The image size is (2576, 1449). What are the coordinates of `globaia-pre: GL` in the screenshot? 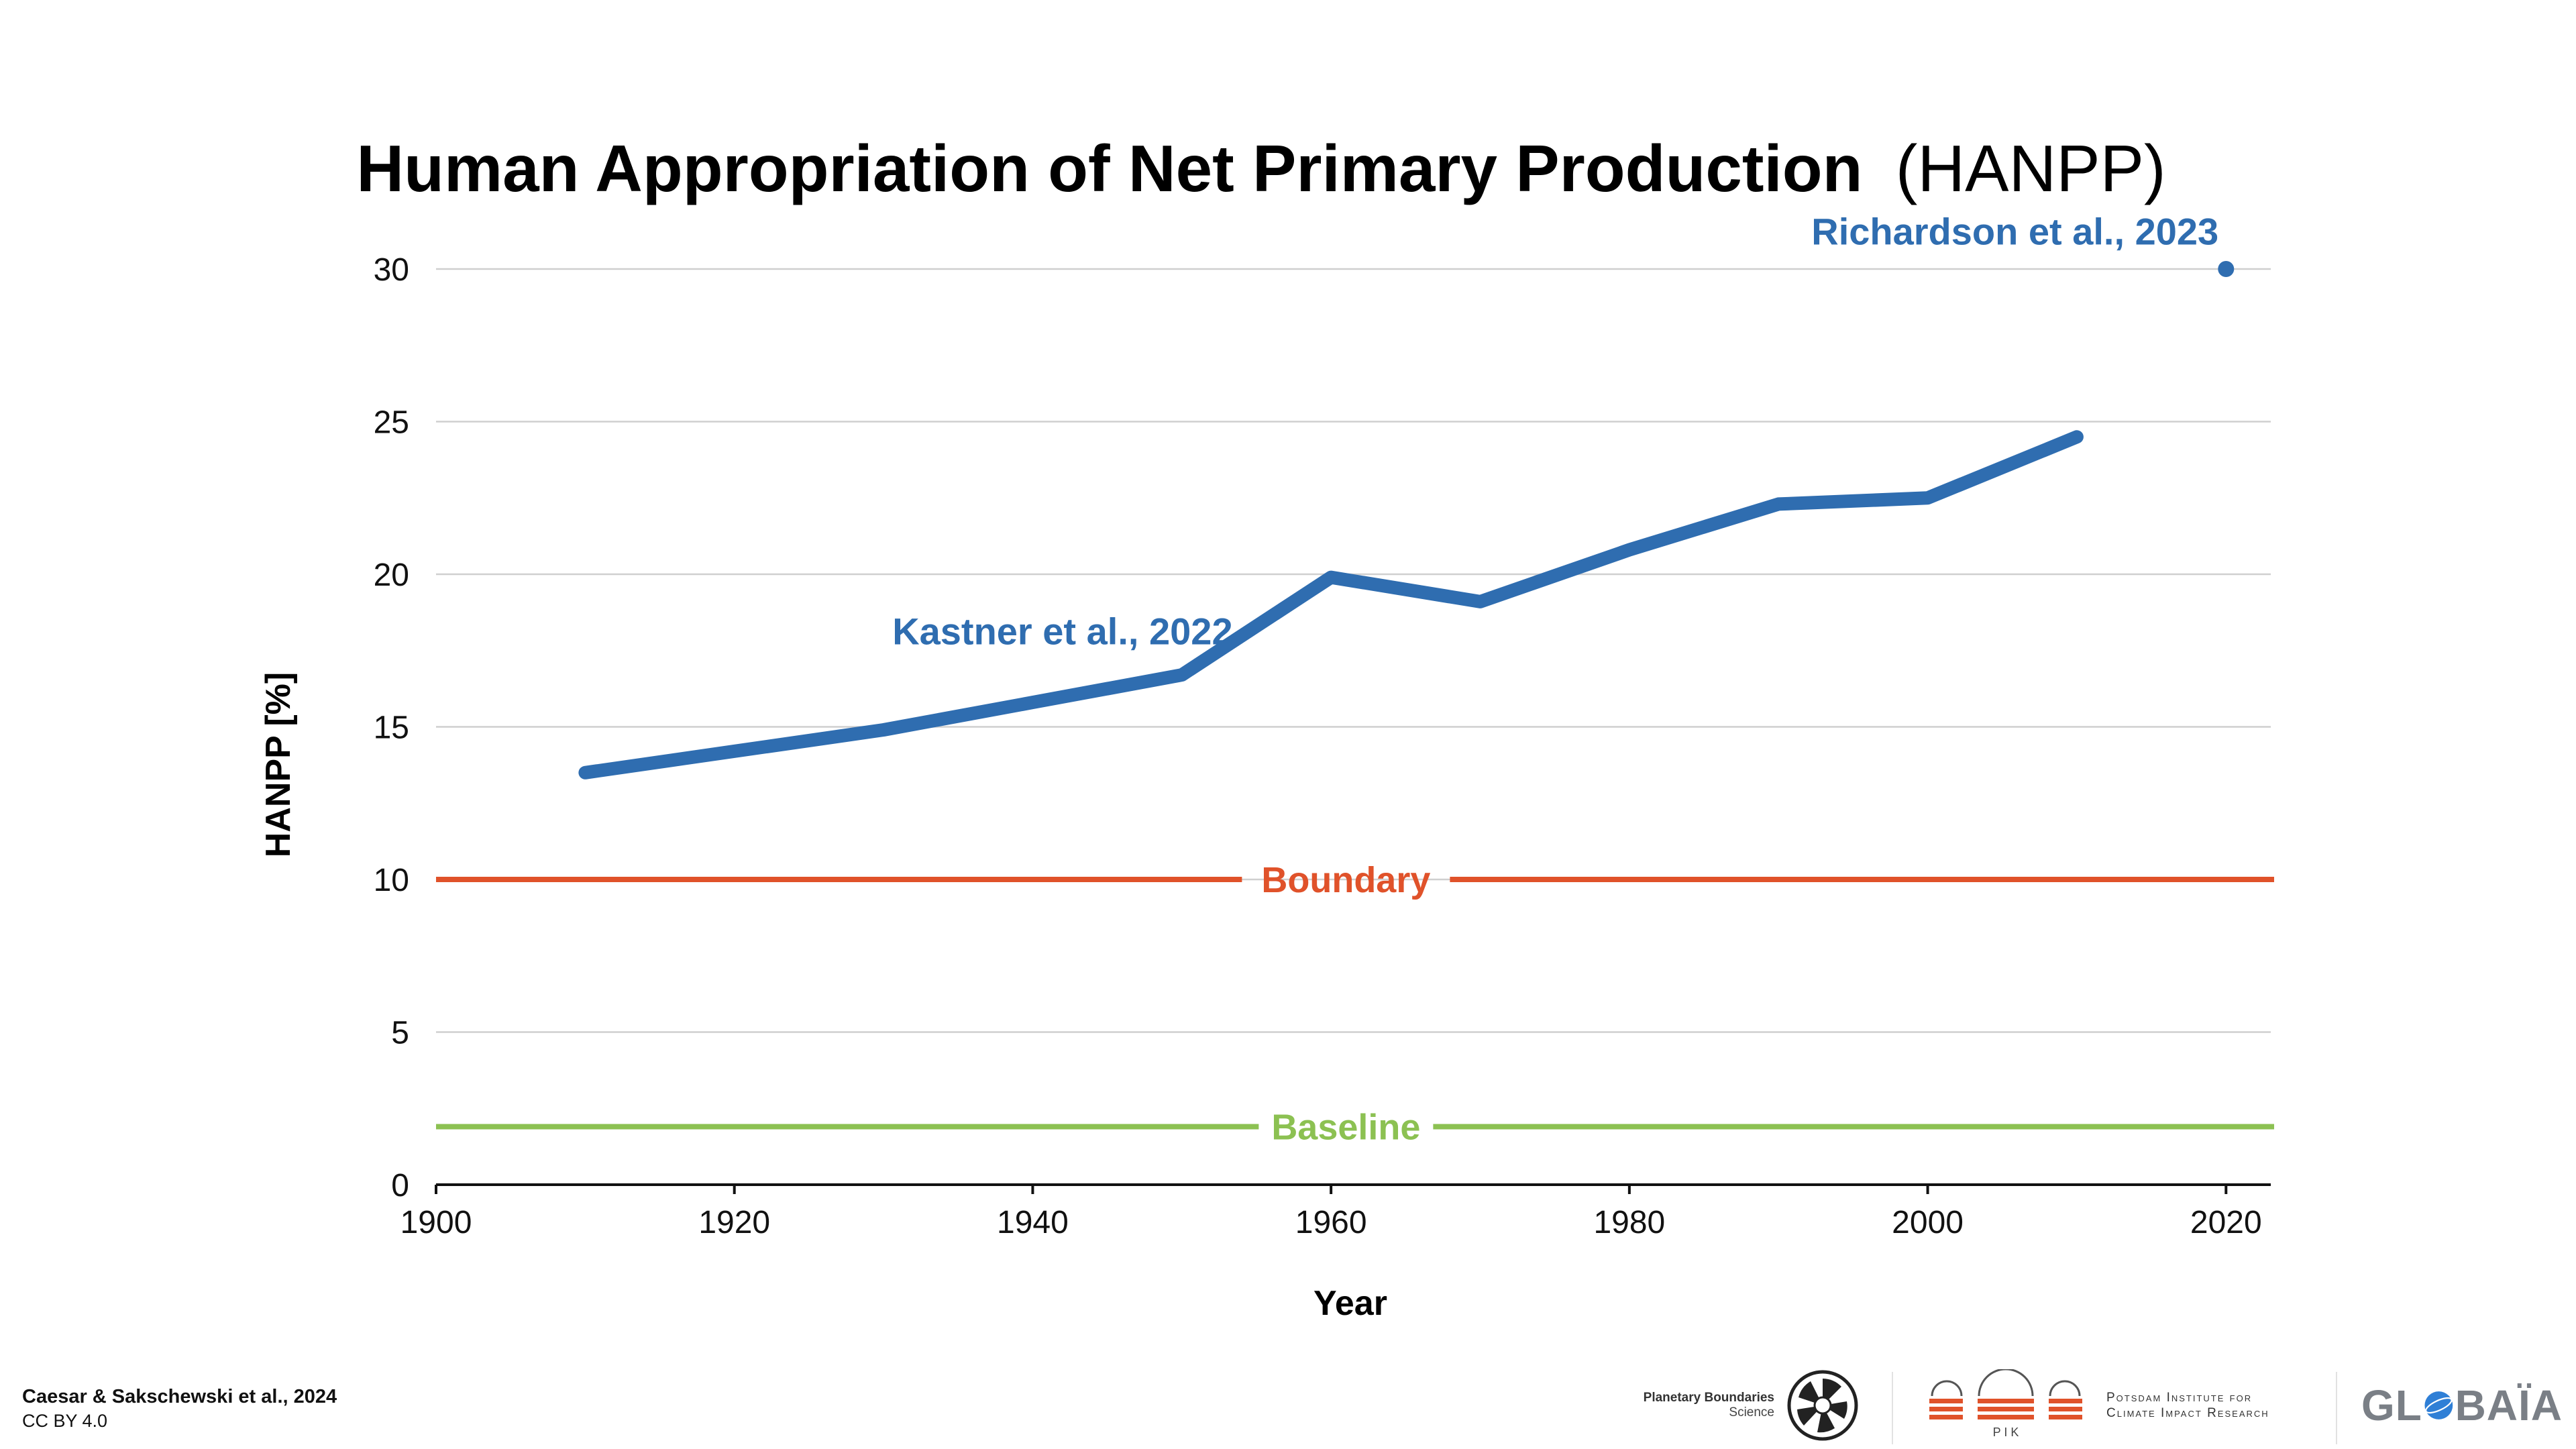 It's located at (2391, 1405).